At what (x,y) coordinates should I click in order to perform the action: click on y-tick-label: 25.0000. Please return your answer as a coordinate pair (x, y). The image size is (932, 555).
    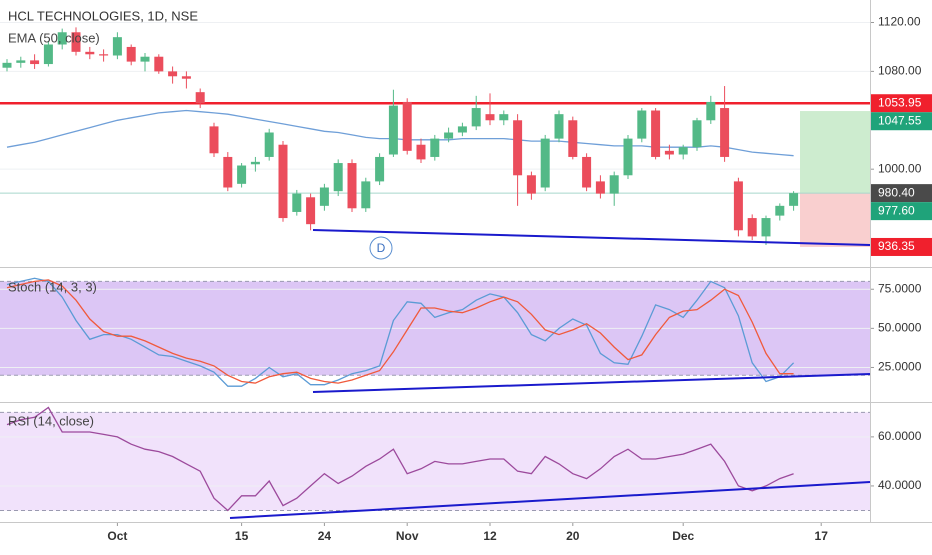
    Looking at the image, I should click on (900, 367).